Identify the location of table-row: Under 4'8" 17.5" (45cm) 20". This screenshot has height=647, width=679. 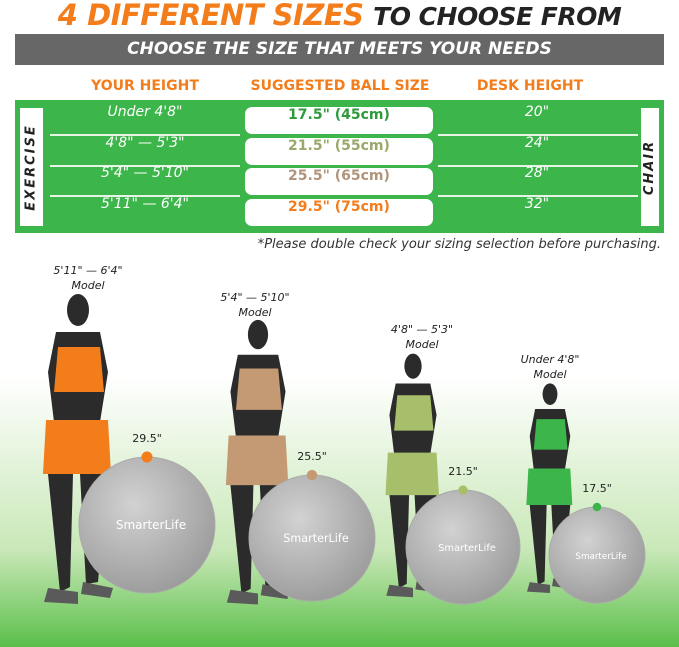
(339, 120).